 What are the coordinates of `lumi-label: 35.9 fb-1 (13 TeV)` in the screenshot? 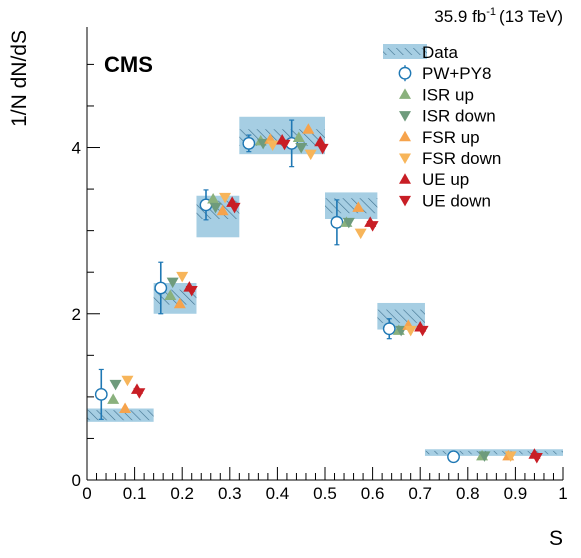 It's located at (498, 16).